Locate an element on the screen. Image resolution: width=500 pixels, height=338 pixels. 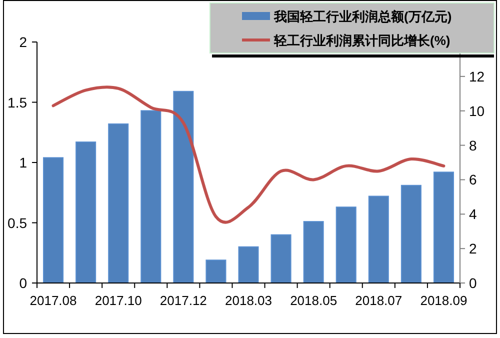
x-tick-label: 2018.03 is located at coordinates (248, 300).